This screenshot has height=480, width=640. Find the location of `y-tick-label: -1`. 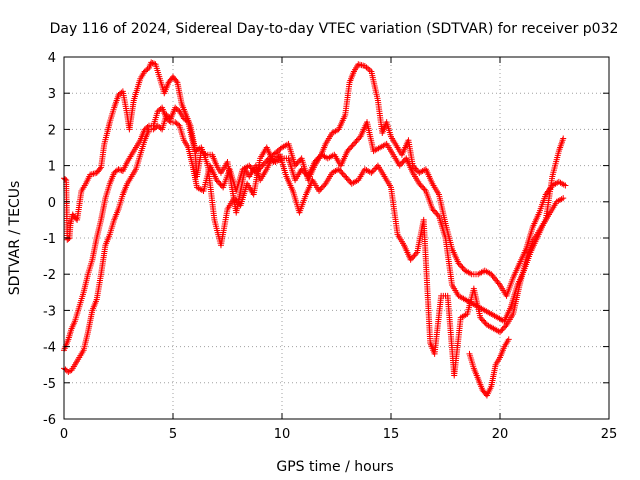

y-tick-label: -1 is located at coordinates (49, 239).